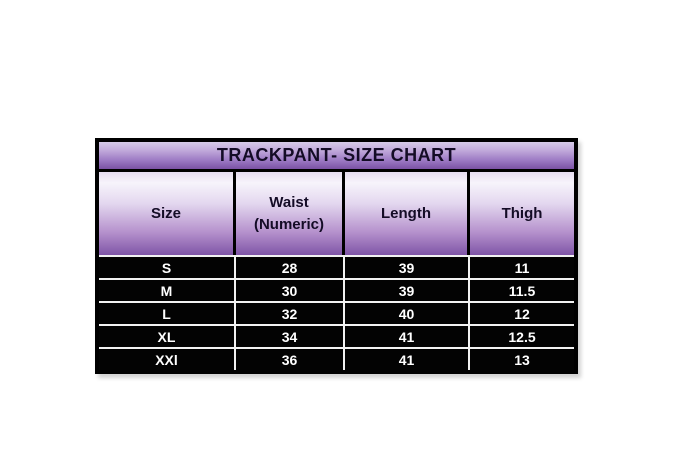  I want to click on waist-value: 36, so click(290, 359).